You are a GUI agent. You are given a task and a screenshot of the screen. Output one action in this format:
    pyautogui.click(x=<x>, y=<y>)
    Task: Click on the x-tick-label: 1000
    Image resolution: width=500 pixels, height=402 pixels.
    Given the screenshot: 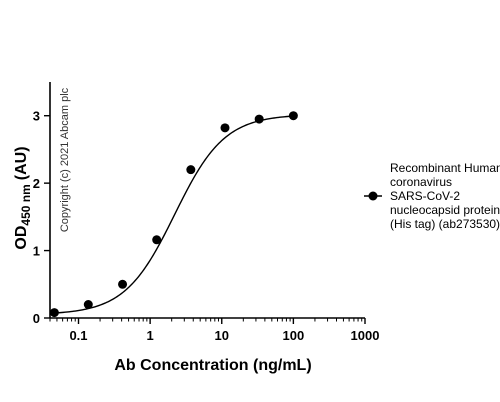 What is the action you would take?
    pyautogui.click(x=365, y=335)
    